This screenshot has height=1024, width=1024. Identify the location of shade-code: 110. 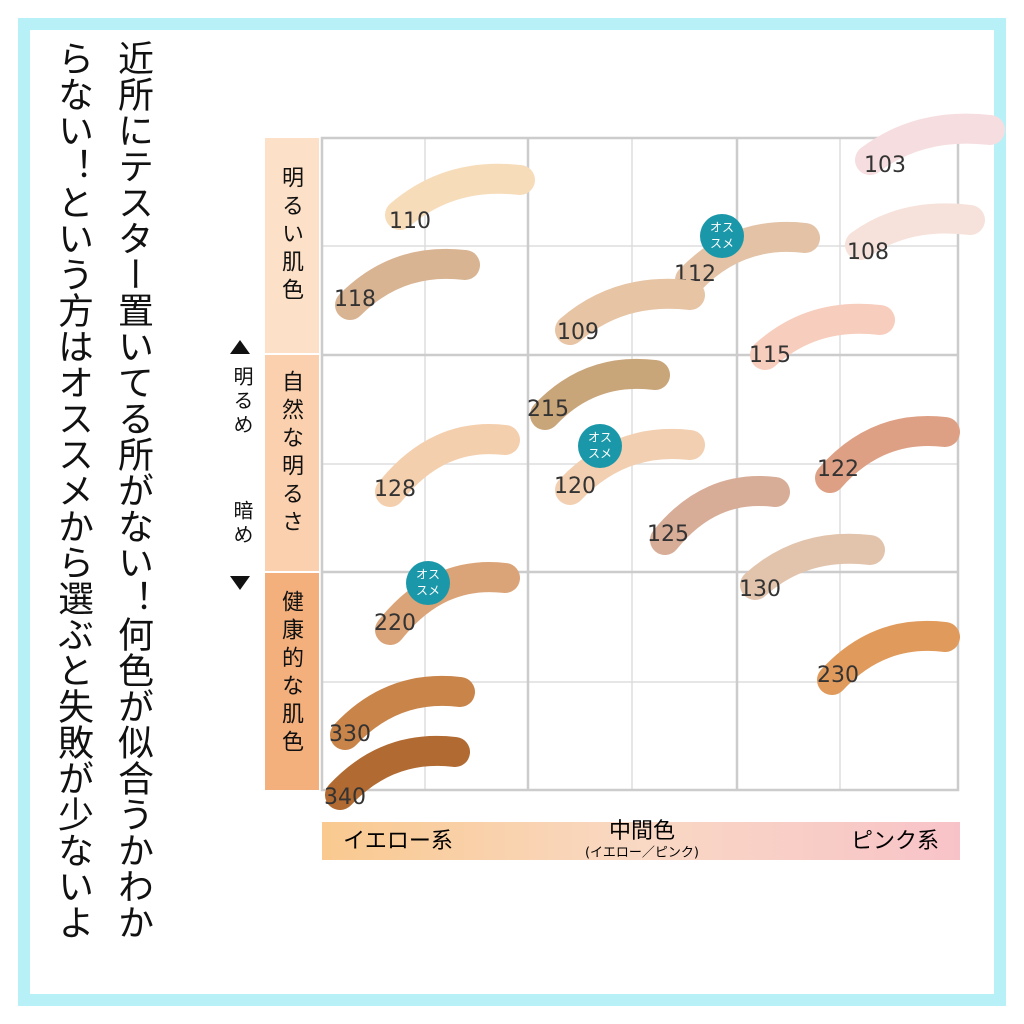
(410, 221).